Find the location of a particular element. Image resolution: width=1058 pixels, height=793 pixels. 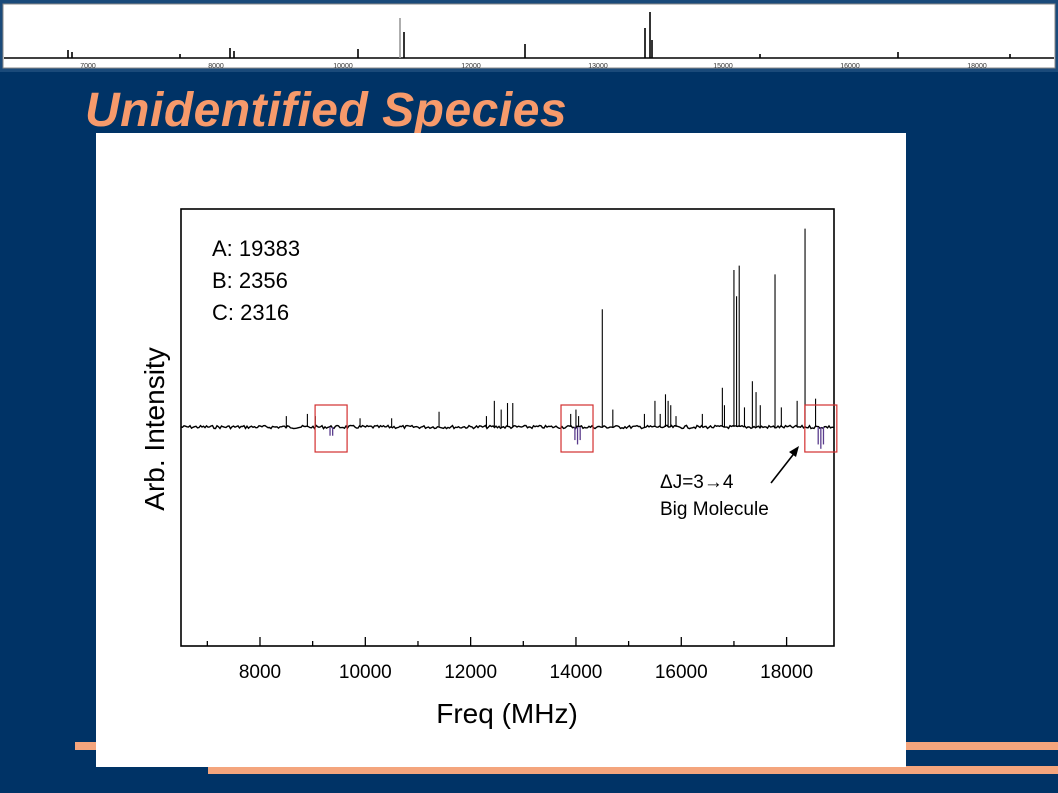

rotational-constant-a: A: 19383 is located at coordinates (256, 248).